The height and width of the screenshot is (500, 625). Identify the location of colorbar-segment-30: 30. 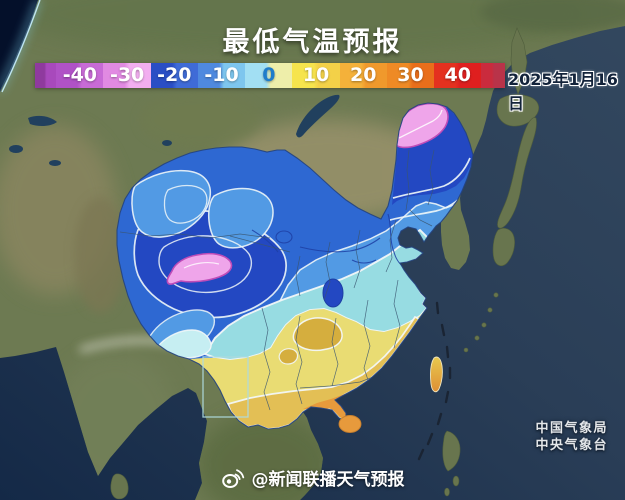
(410, 75).